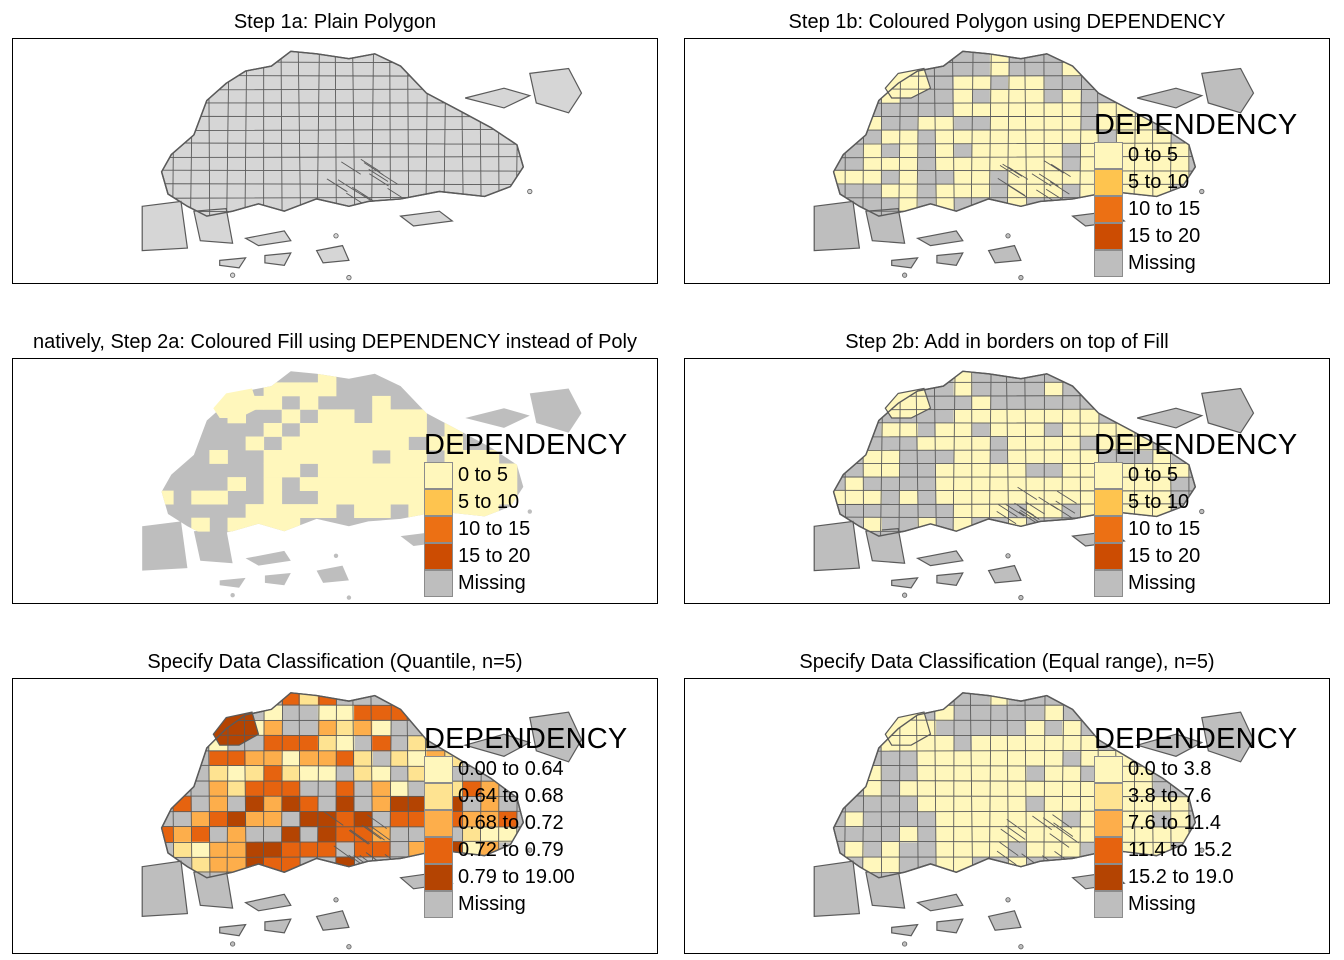 The width and height of the screenshot is (1344, 960). Describe the element at coordinates (525, 877) in the screenshot. I see `legend-item: 0.79 to 19.00` at that location.